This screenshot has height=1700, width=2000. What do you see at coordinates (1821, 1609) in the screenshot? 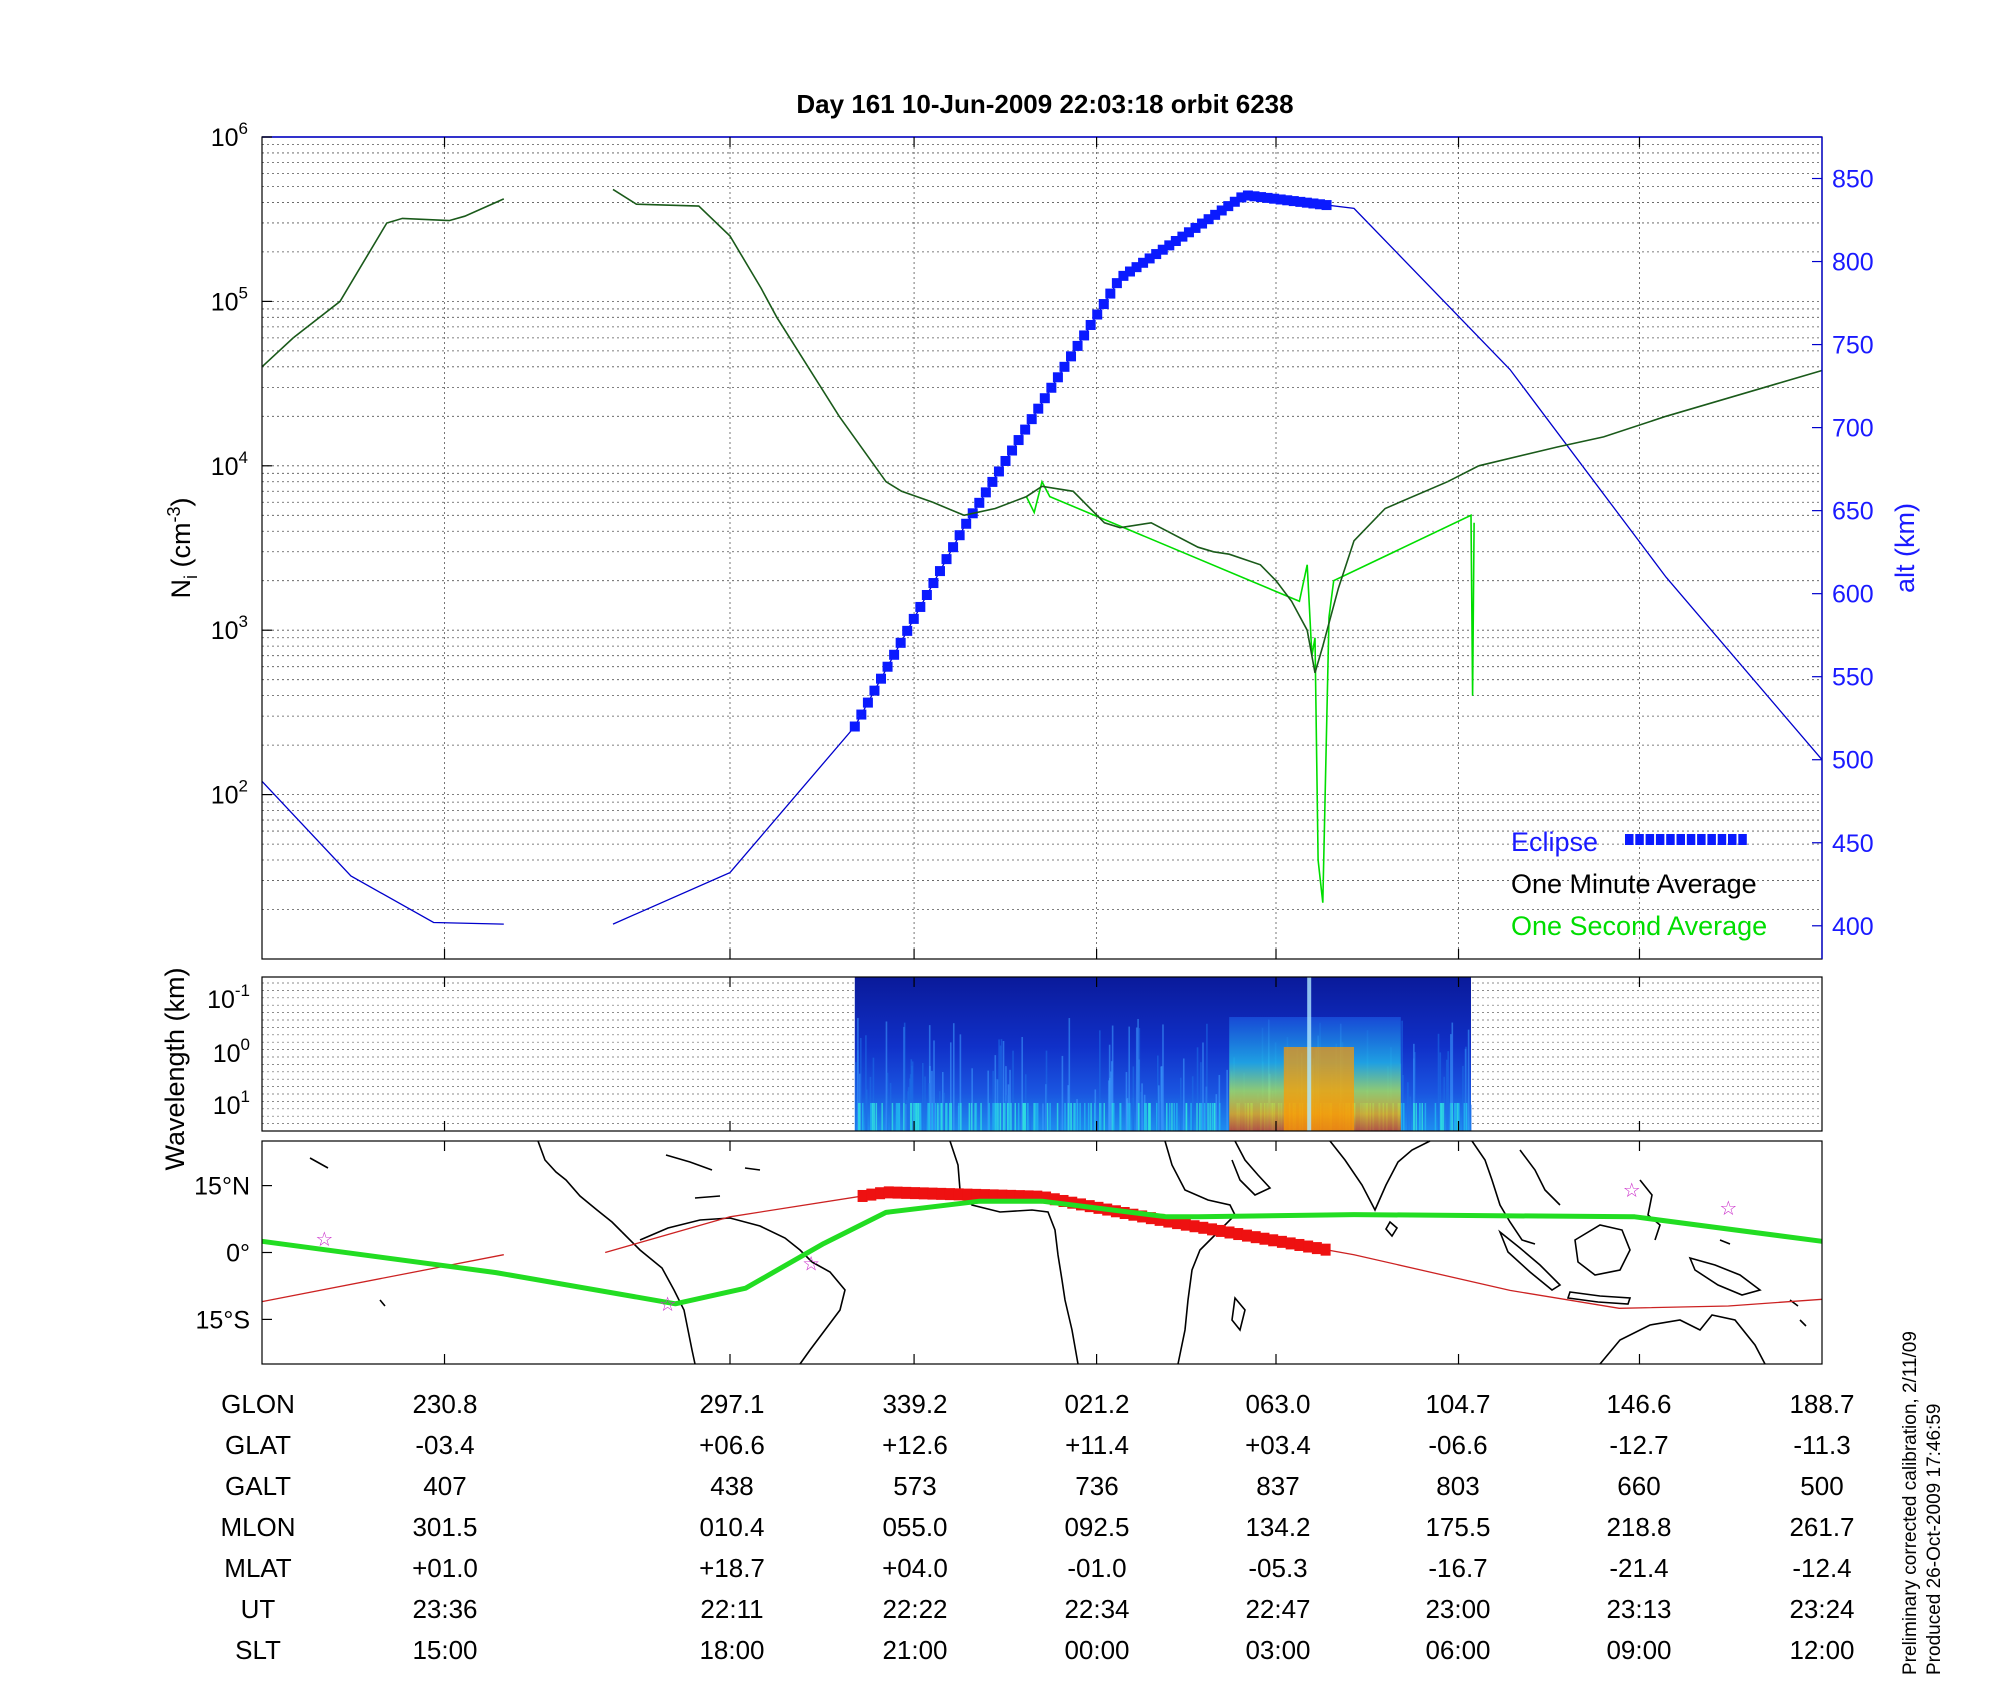
I see `table-cell: 23:24` at bounding box center [1821, 1609].